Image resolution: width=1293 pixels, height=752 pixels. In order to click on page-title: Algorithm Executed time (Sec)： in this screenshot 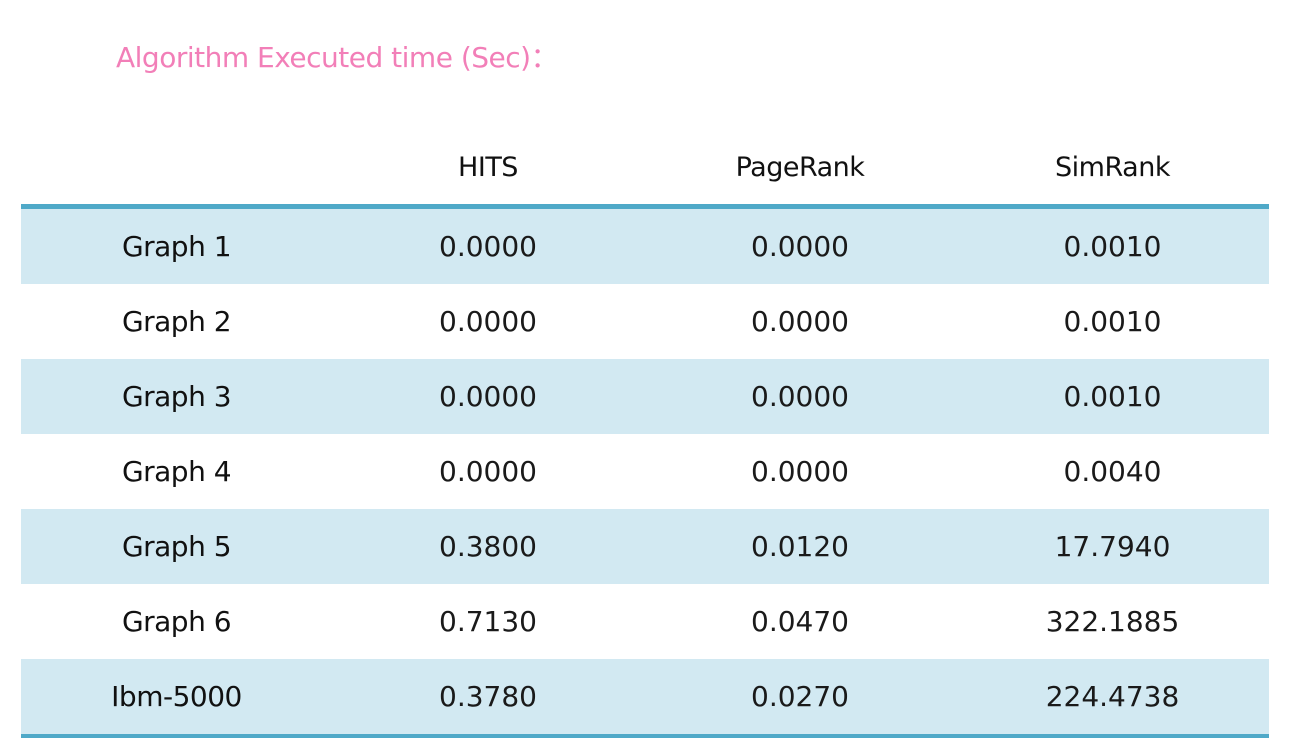, I will do `click(337, 57)`.